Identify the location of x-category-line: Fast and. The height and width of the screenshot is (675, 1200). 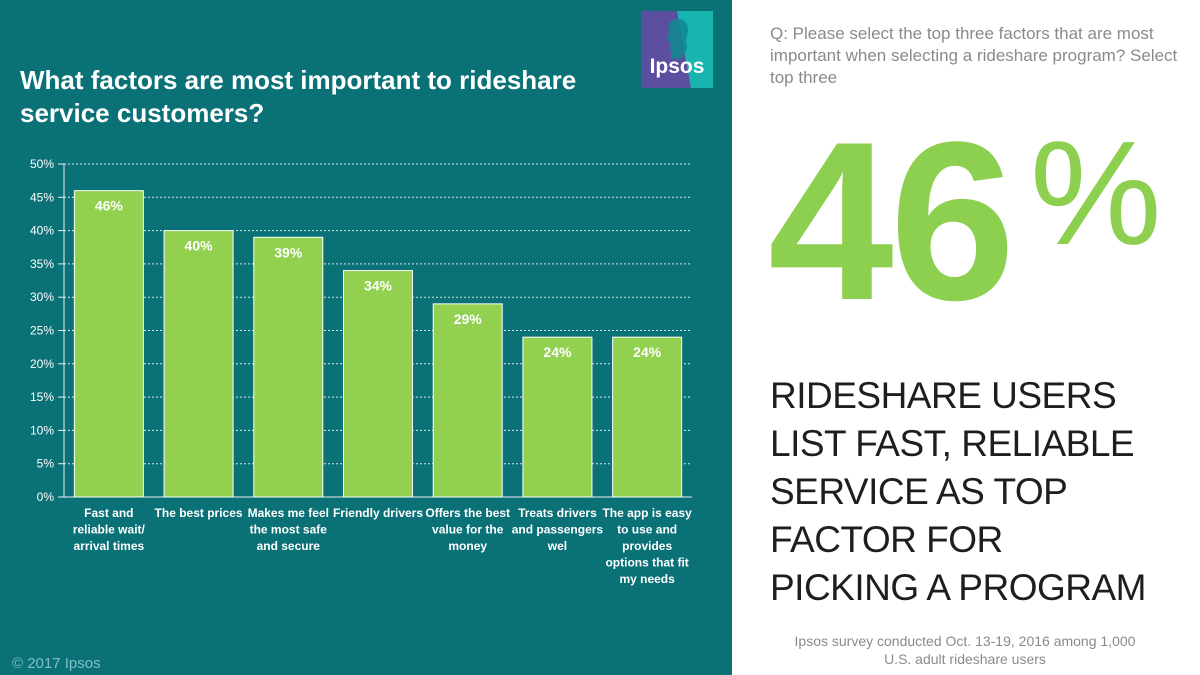
(108, 513).